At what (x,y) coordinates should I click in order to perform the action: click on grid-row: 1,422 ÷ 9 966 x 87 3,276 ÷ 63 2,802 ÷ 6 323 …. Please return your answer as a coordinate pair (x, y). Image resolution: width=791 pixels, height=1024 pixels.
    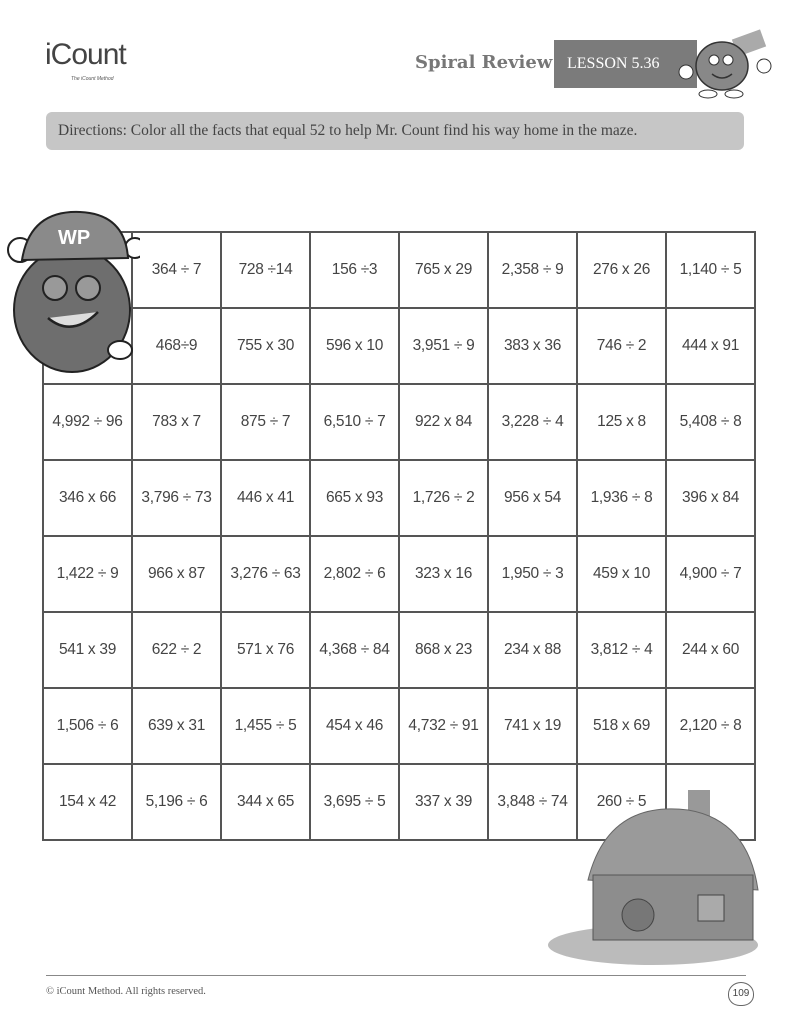
    Looking at the image, I should click on (399, 574).